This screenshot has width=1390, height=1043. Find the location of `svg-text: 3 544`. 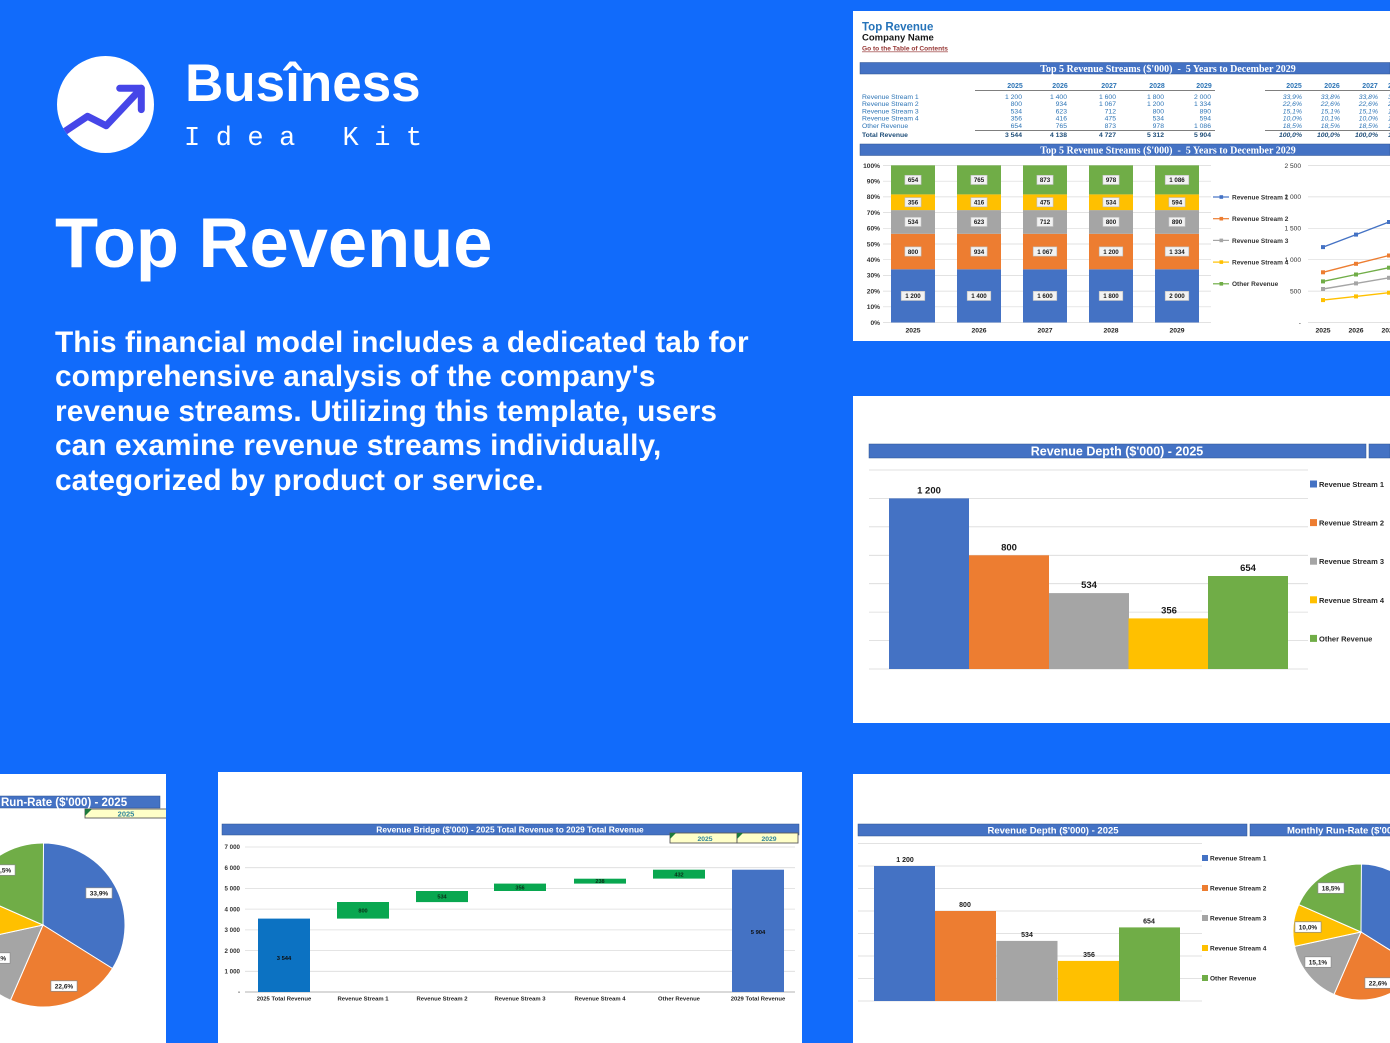

svg-text: 3 544 is located at coordinates (1013, 135).